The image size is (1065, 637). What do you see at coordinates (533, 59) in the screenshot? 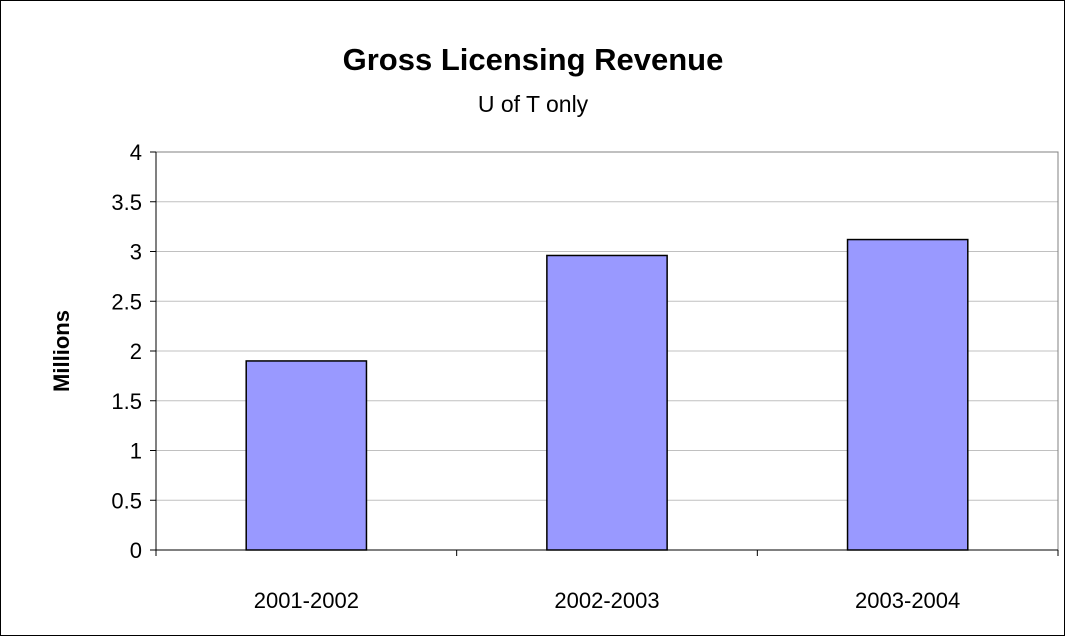
I see `chart-title: Gross Licensing Revenue` at bounding box center [533, 59].